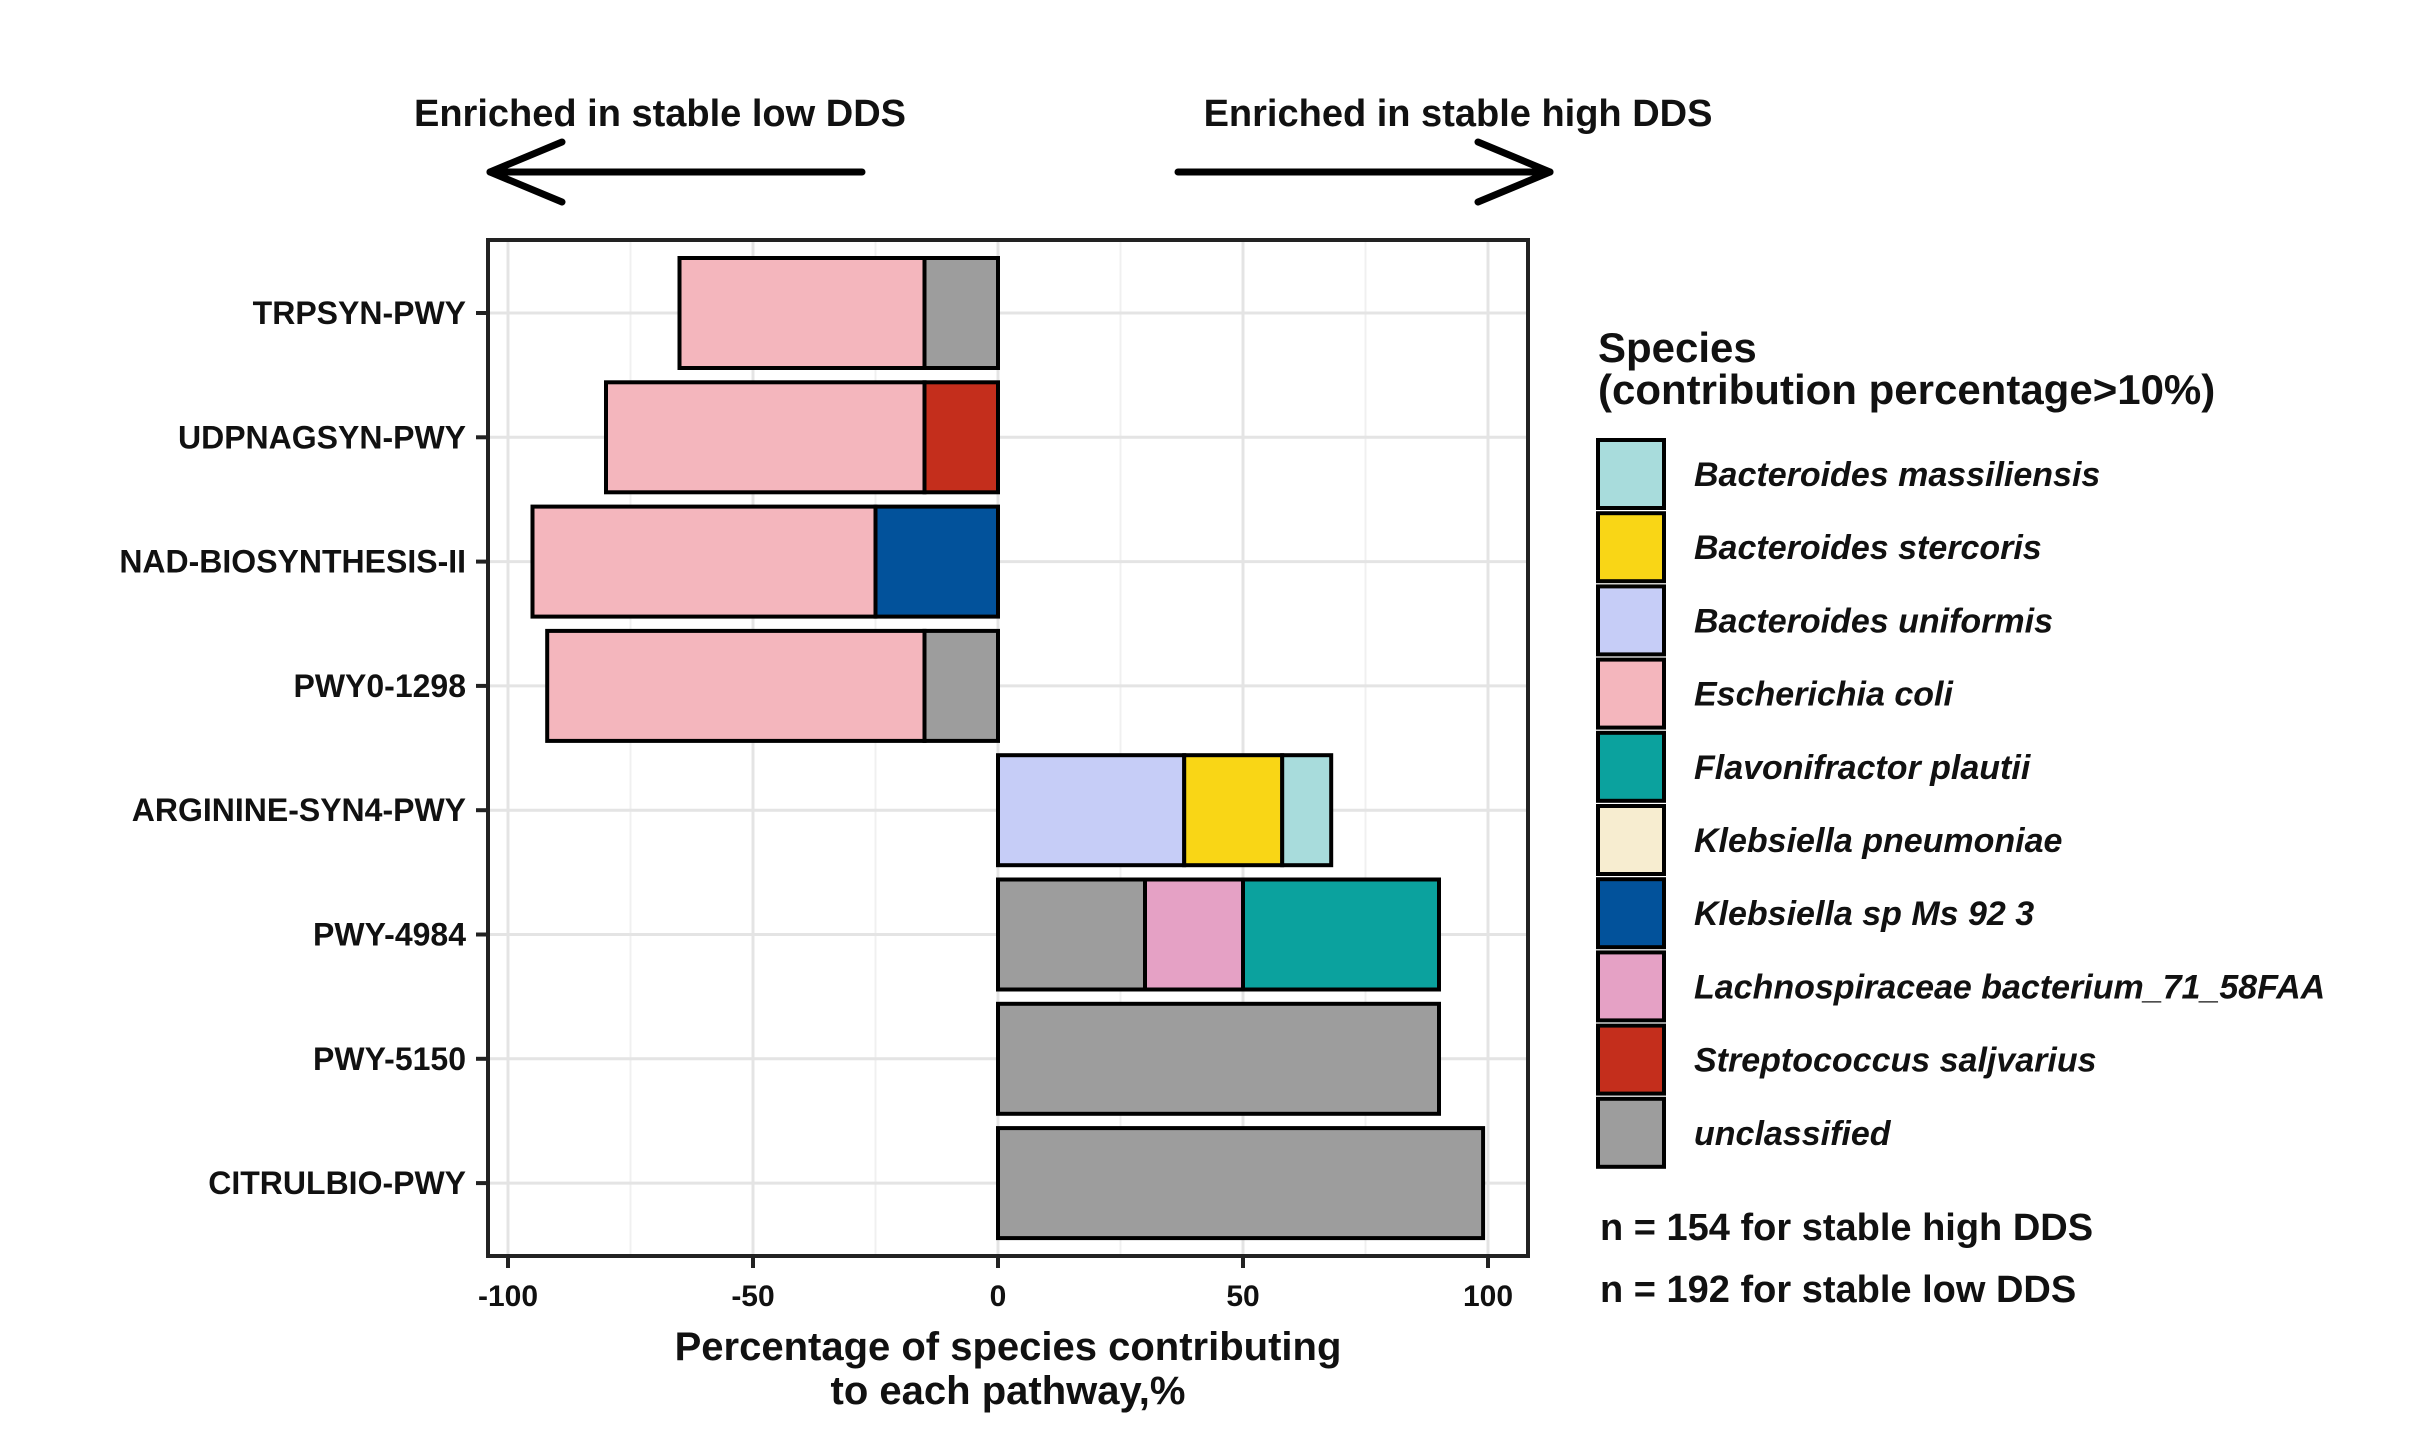  I want to click on legend-label-bacteroides-stercoris: Bacteroides stercoris, so click(1868, 548).